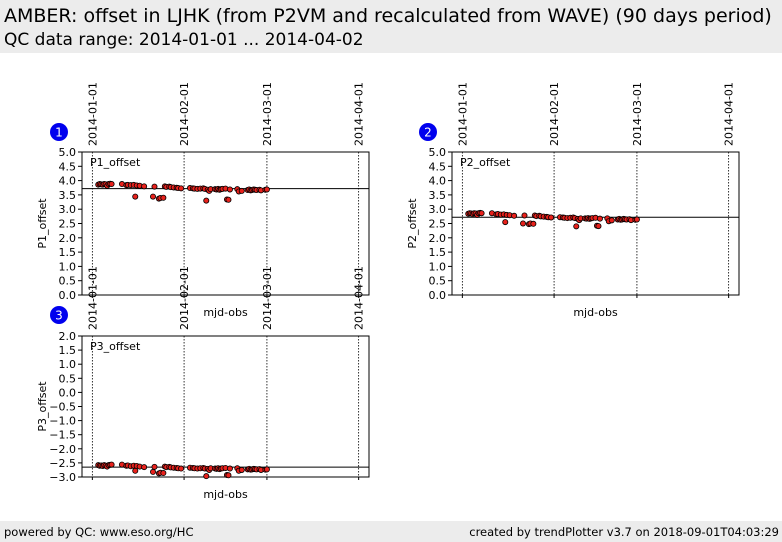 This screenshot has height=542, width=782. Describe the element at coordinates (62, 477) in the screenshot. I see `y-tick-label: −3.0` at that location.